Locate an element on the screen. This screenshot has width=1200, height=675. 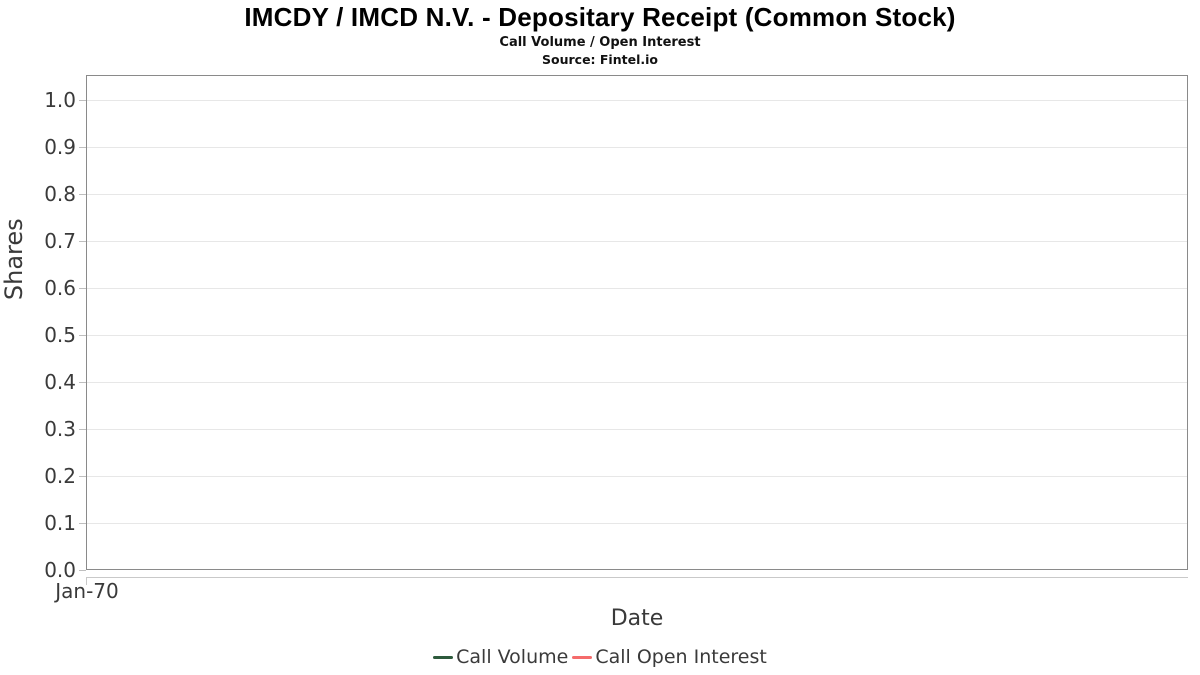
x-axis-tick-mark is located at coordinates (86, 581).